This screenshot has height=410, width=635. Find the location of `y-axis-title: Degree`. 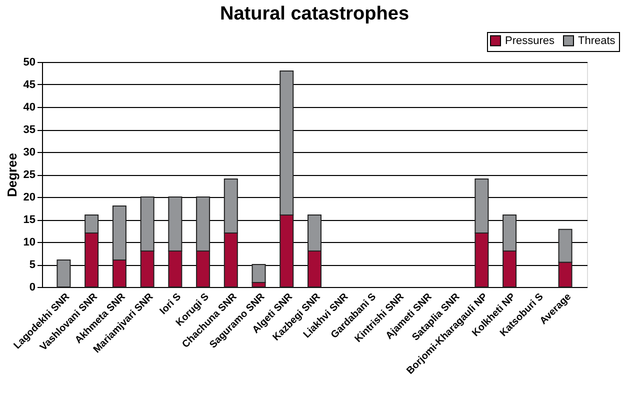

y-axis-title: Degree is located at coordinates (12, 175).